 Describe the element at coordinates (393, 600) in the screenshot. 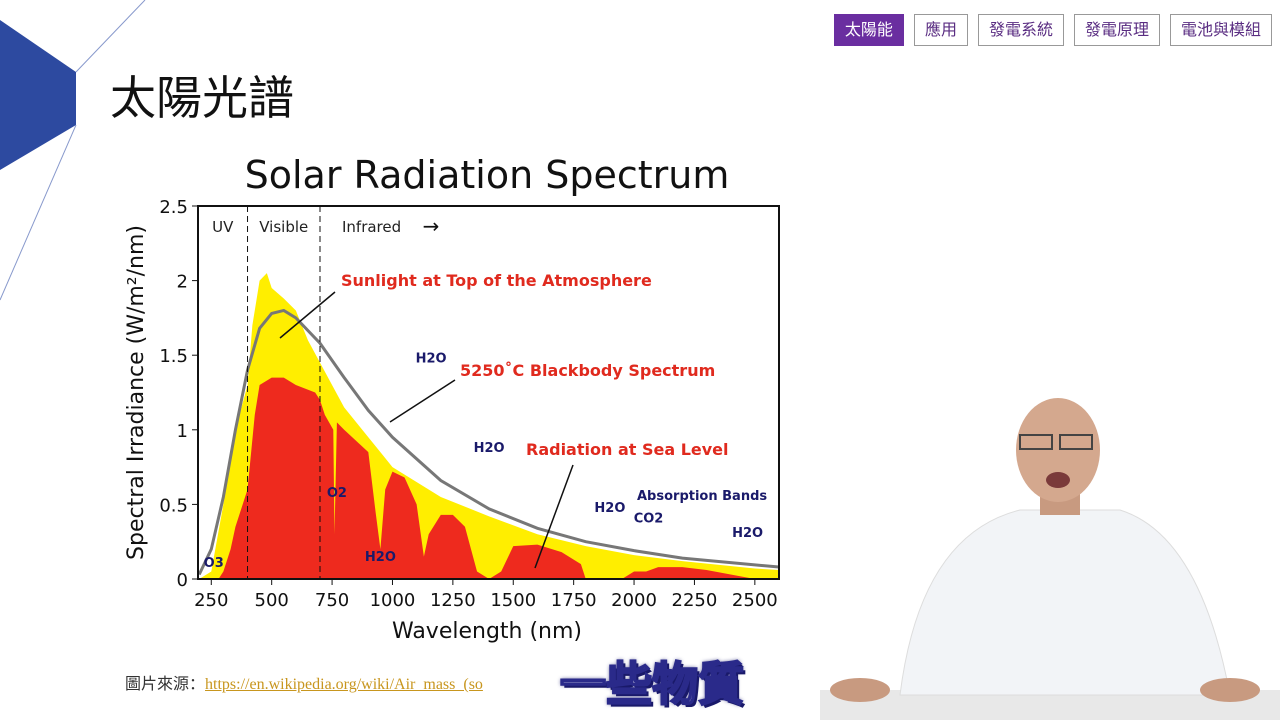

I see `x-tick-label: 1000` at that location.